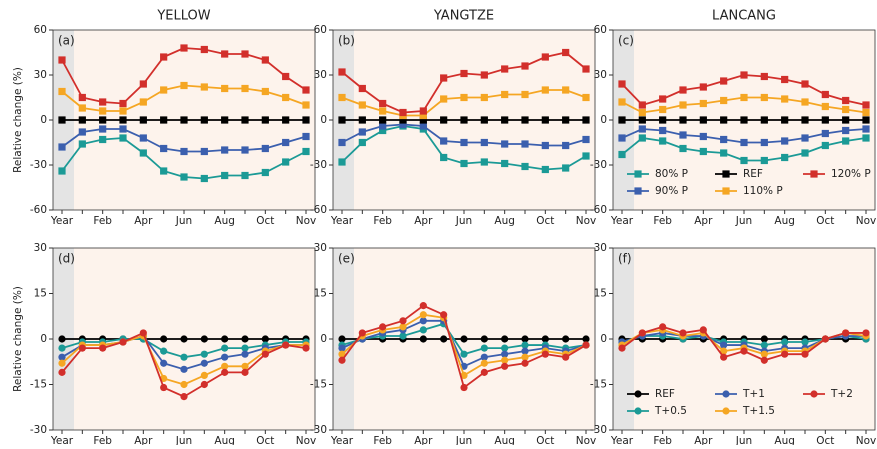 This screenshot has height=449, width=877. What do you see at coordinates (671, 191) in the screenshot?
I see `legend-label: 90% P` at bounding box center [671, 191].